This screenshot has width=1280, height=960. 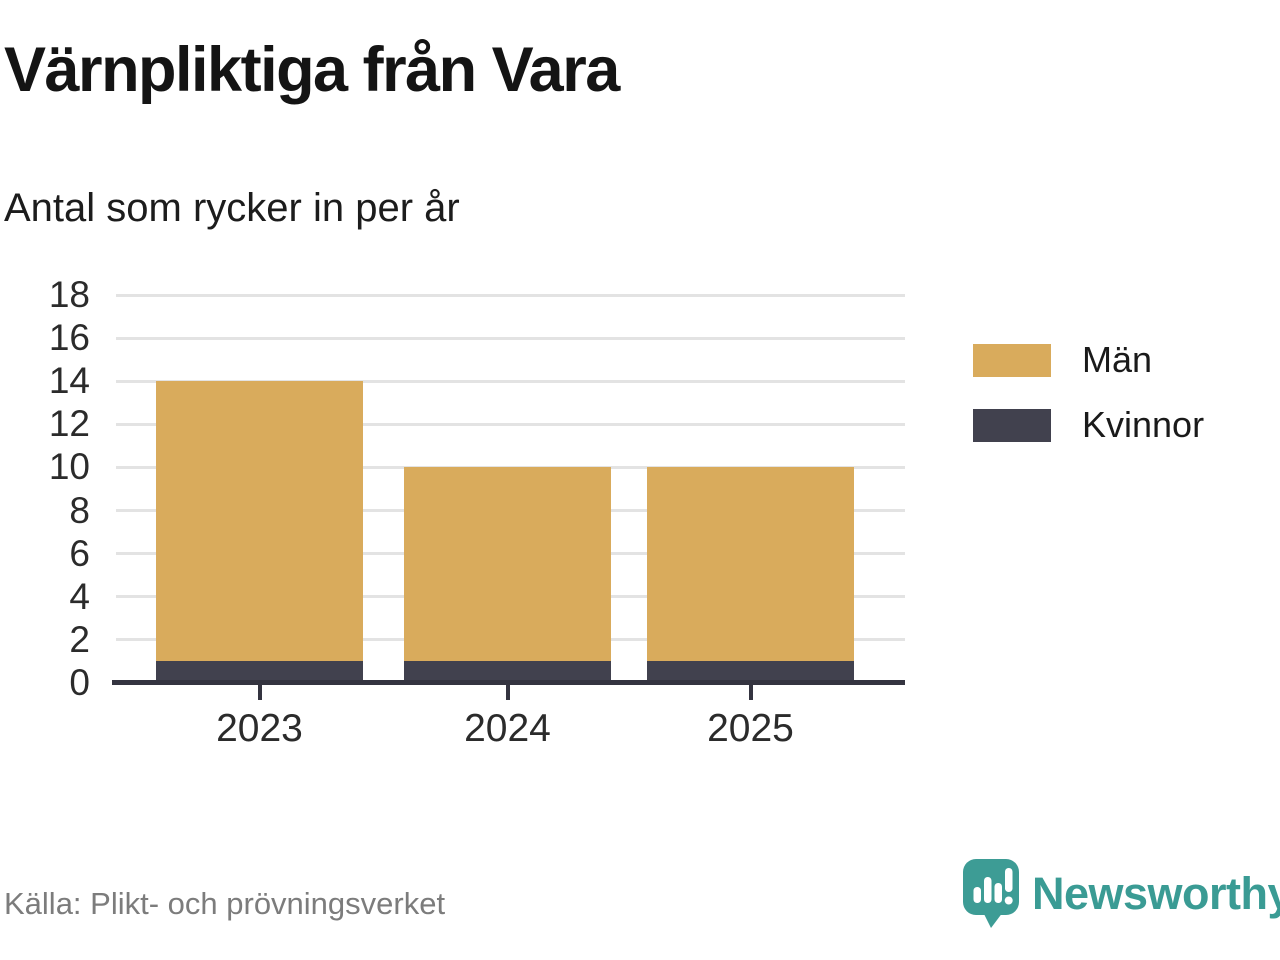 I want to click on brand-footer: Newsworthy, so click(x=1121, y=896).